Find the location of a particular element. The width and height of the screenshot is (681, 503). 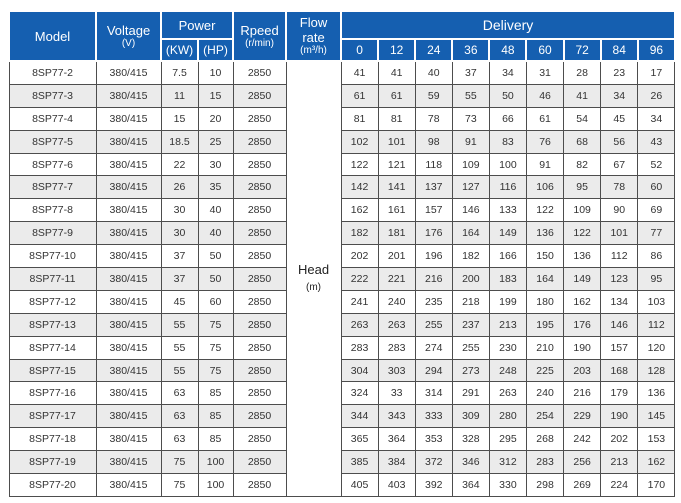

model-cell: 8SP77-2 is located at coordinates (52, 72).